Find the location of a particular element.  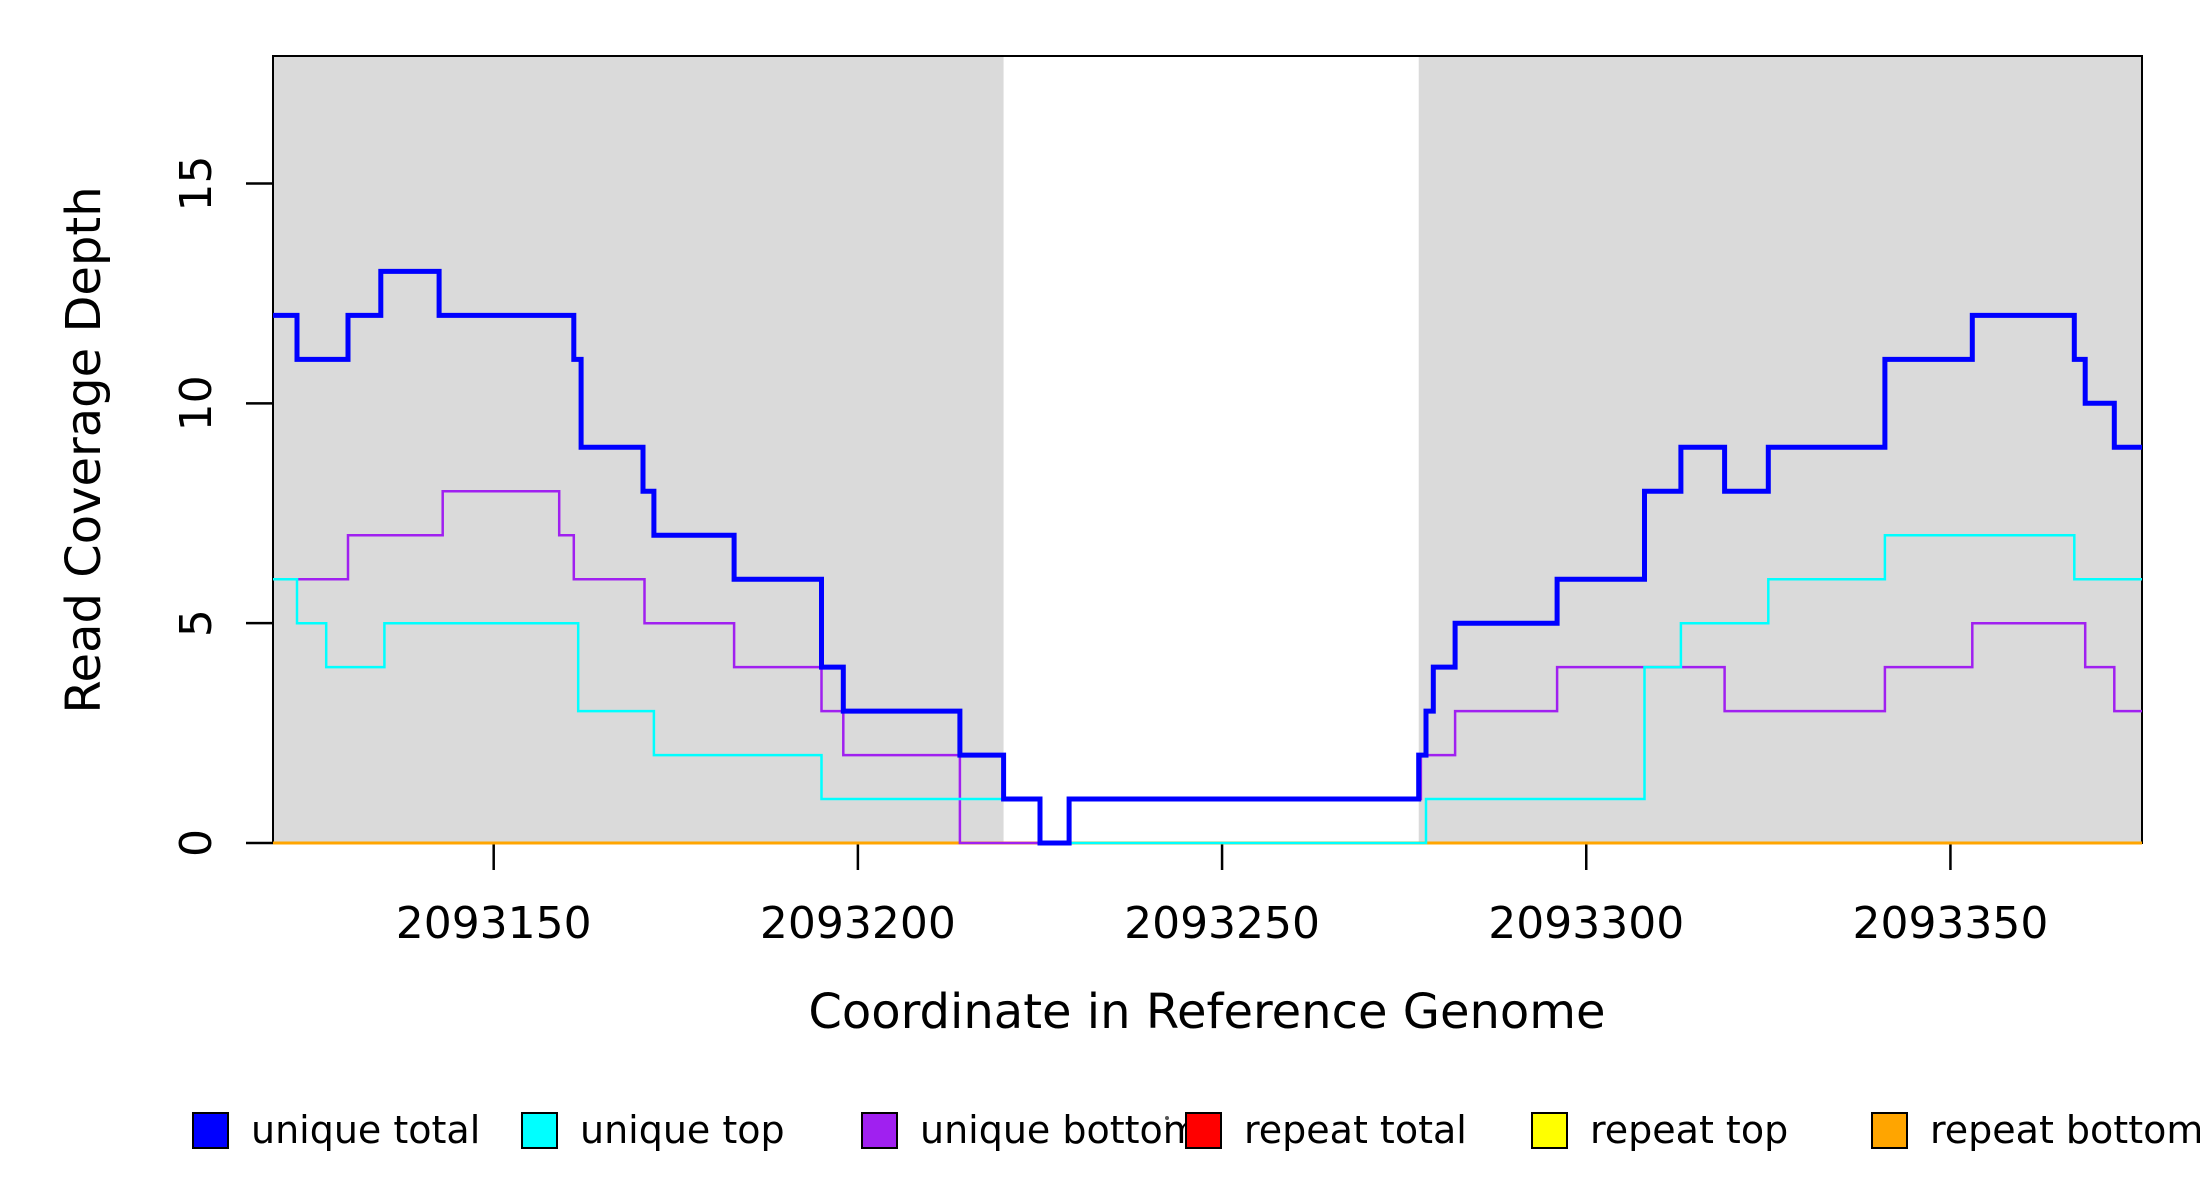

y-tick-label: 0 is located at coordinates (196, 843).